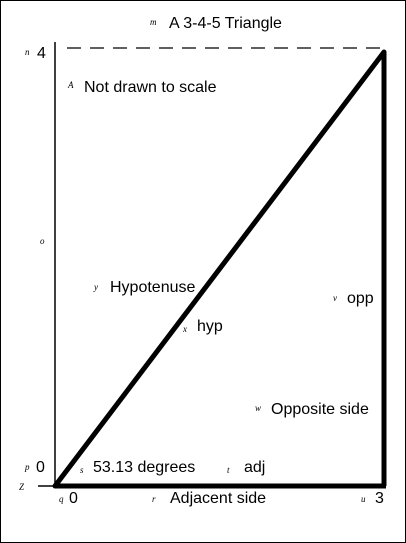 The image size is (406, 543). Describe the element at coordinates (150, 87) in the screenshot. I see `note-label: Not drawn to scale` at that location.